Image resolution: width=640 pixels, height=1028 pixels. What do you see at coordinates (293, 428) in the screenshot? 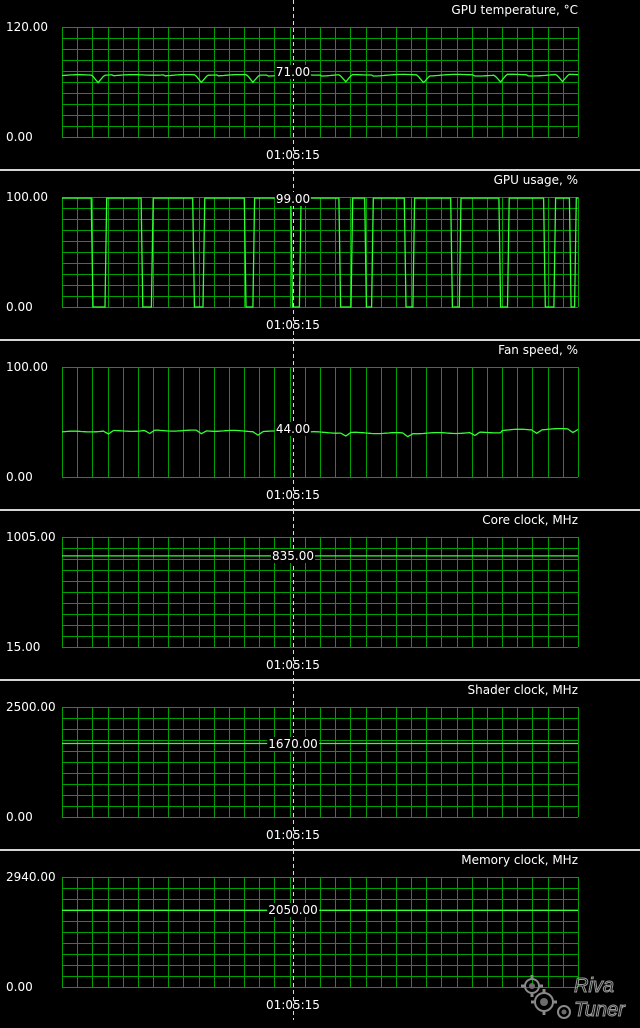
I see `cursor-value-label: 44.00` at bounding box center [293, 428].